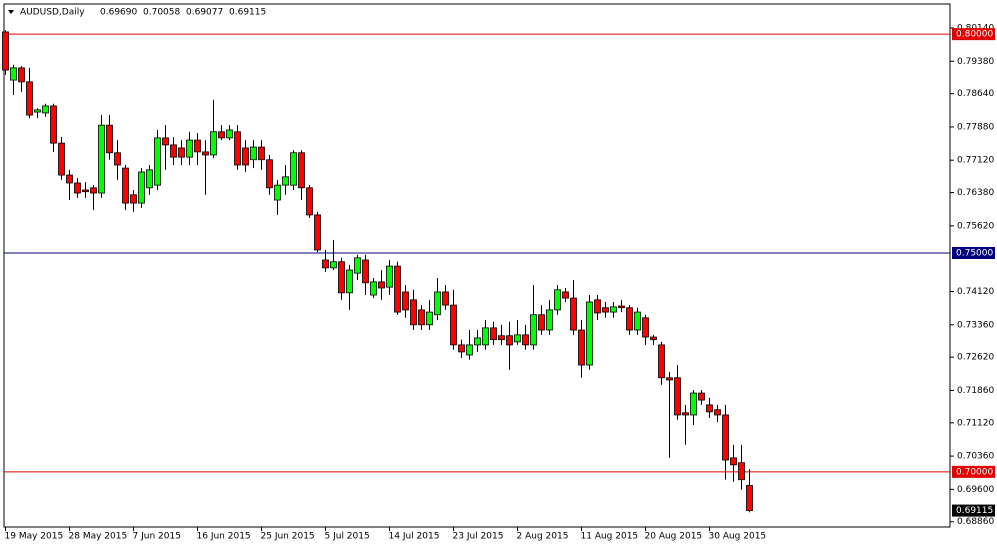  I want to click on level-label: 0.70000, so click(974, 472).